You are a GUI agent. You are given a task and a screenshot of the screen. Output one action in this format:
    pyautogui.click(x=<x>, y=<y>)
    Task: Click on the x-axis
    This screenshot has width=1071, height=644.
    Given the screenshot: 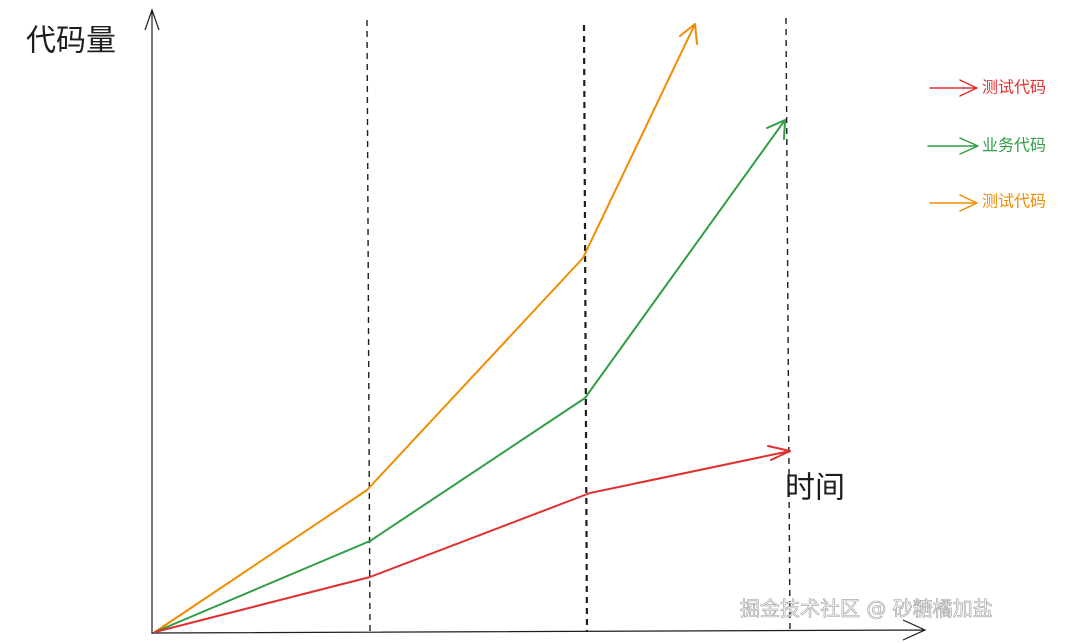 What is the action you would take?
    pyautogui.click(x=539, y=630)
    